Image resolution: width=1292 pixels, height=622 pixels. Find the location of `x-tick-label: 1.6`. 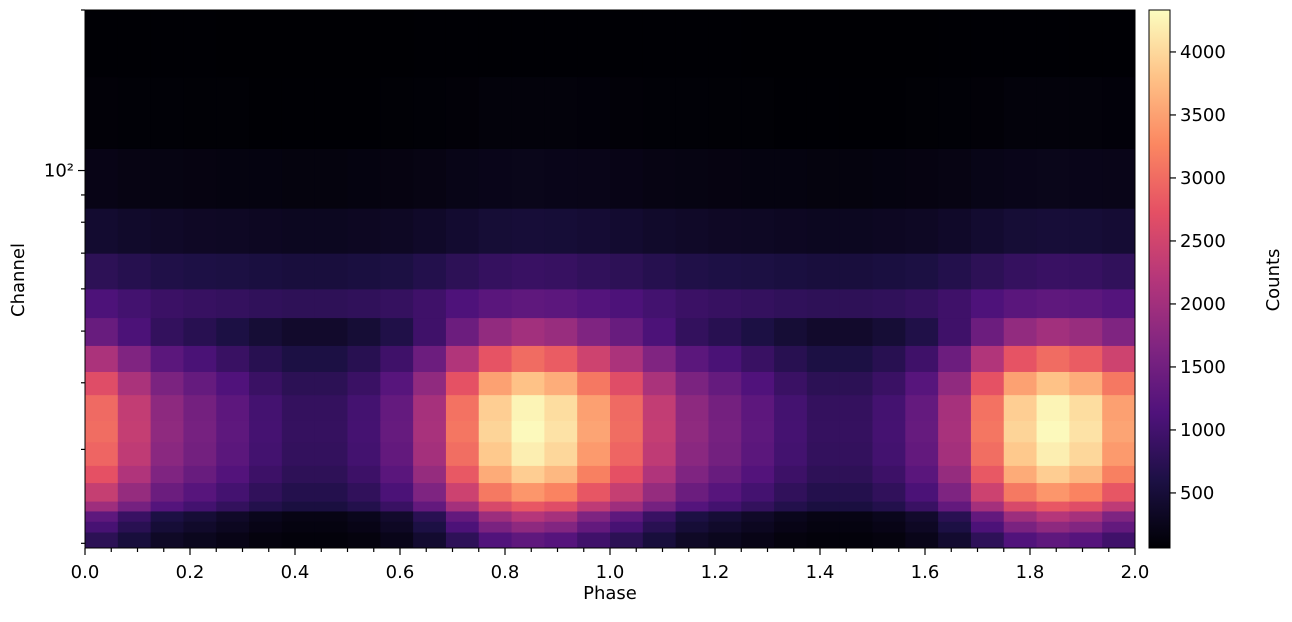

x-tick-label: 1.6 is located at coordinates (925, 572).